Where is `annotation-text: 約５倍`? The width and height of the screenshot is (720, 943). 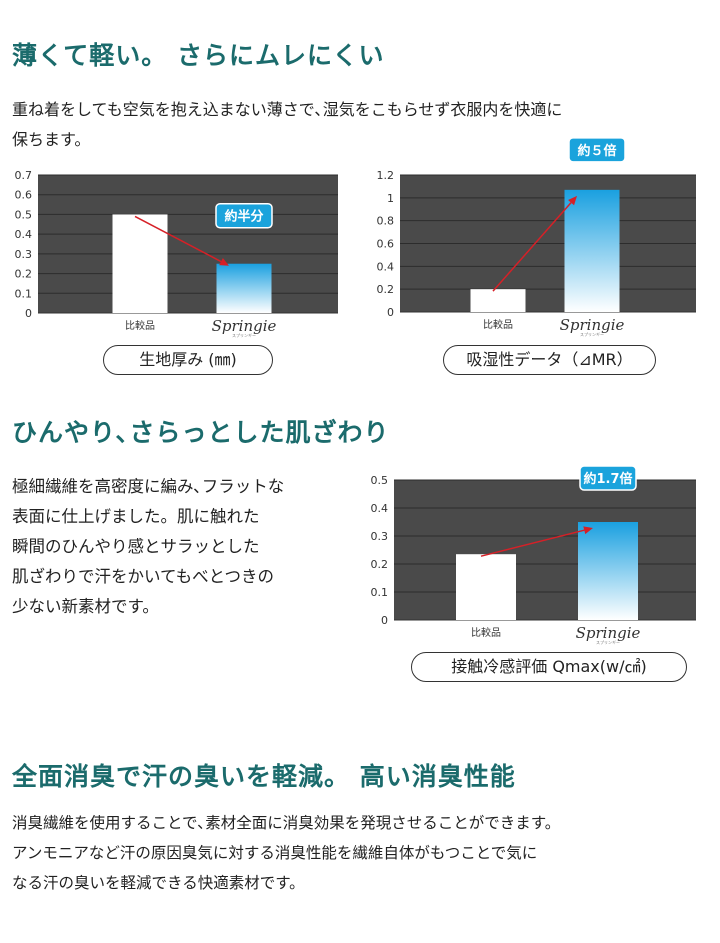
annotation-text: 約５倍 is located at coordinates (596, 151).